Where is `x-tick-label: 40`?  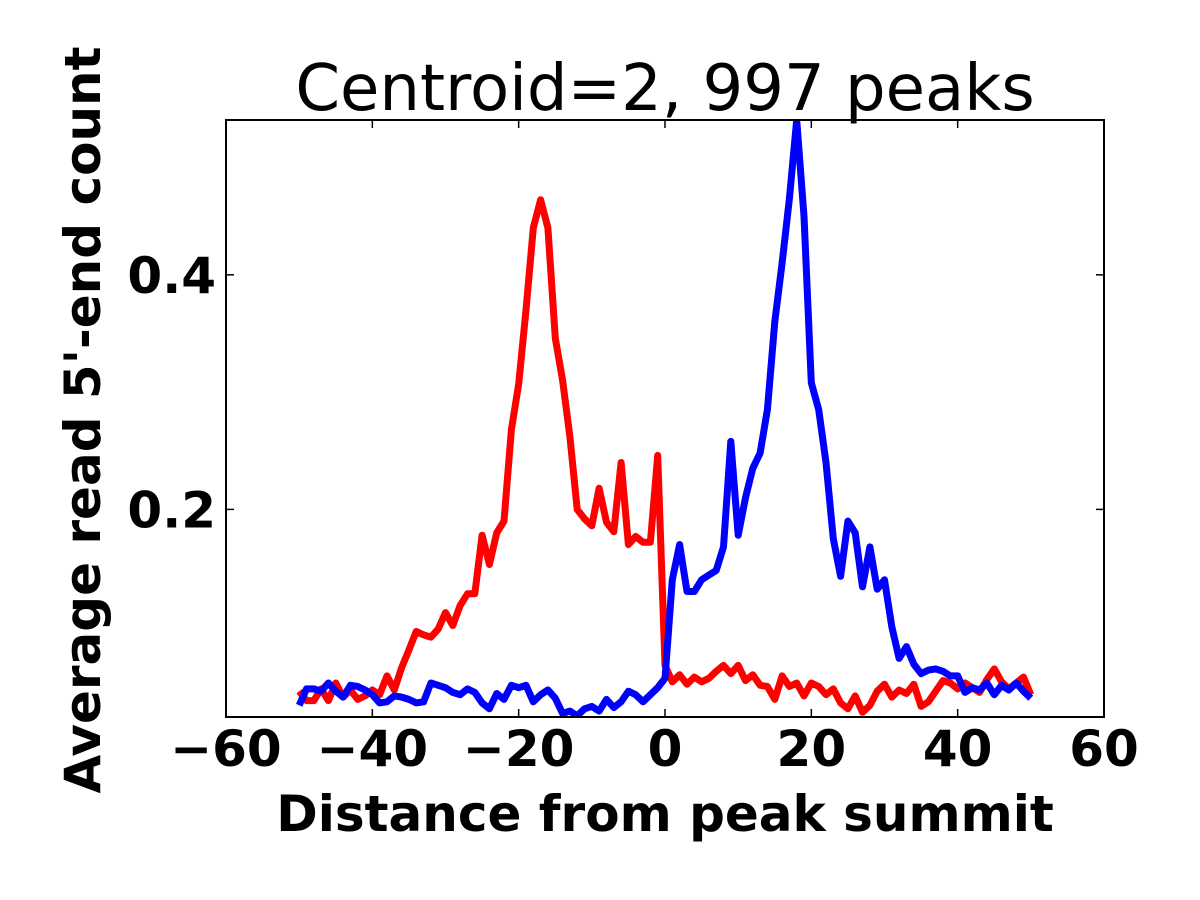
x-tick-label: 40 is located at coordinates (958, 749).